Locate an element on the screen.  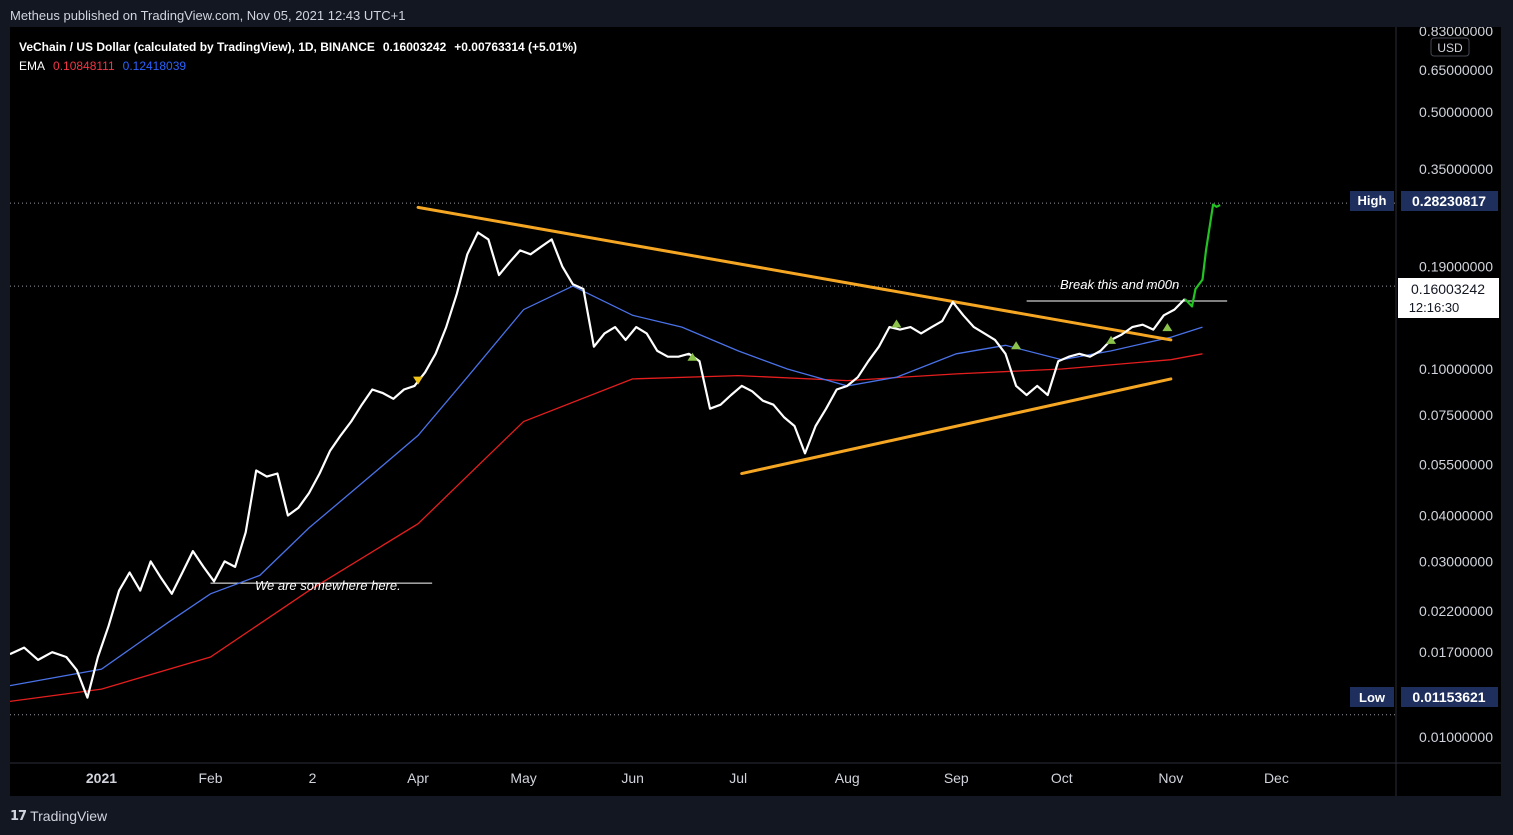
low-value-tag is located at coordinates (1449, 697).